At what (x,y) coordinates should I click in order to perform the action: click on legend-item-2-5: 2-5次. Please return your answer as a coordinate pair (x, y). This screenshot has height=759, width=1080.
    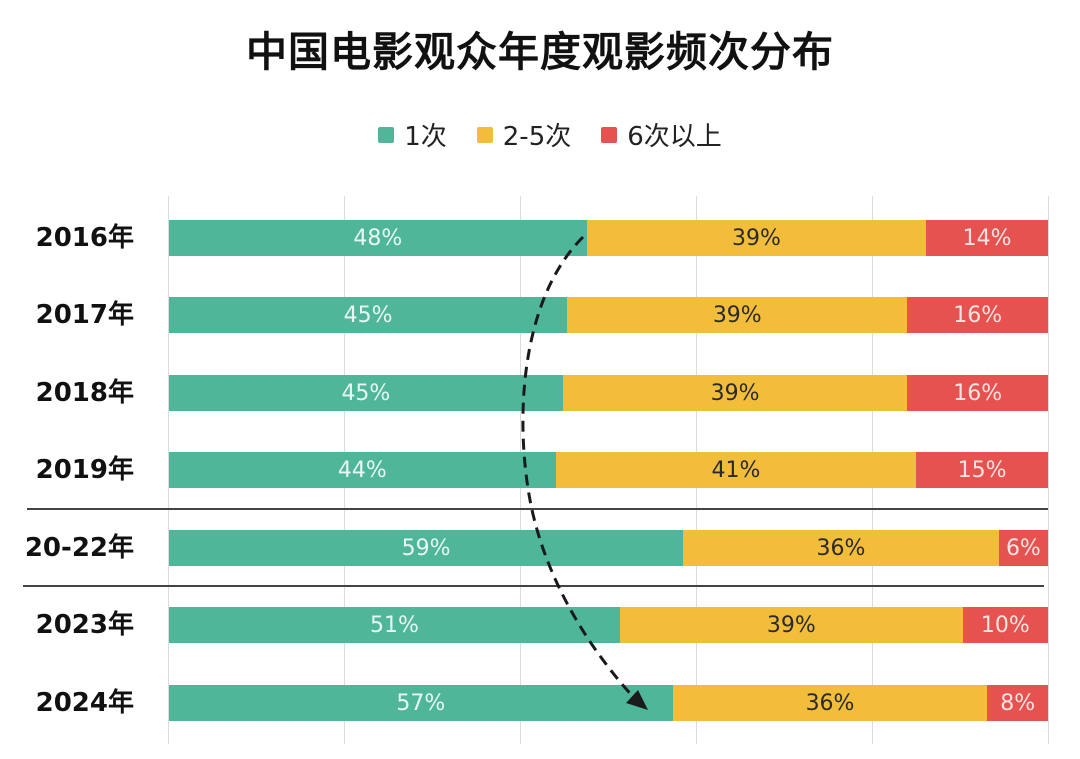
    Looking at the image, I should click on (524, 134).